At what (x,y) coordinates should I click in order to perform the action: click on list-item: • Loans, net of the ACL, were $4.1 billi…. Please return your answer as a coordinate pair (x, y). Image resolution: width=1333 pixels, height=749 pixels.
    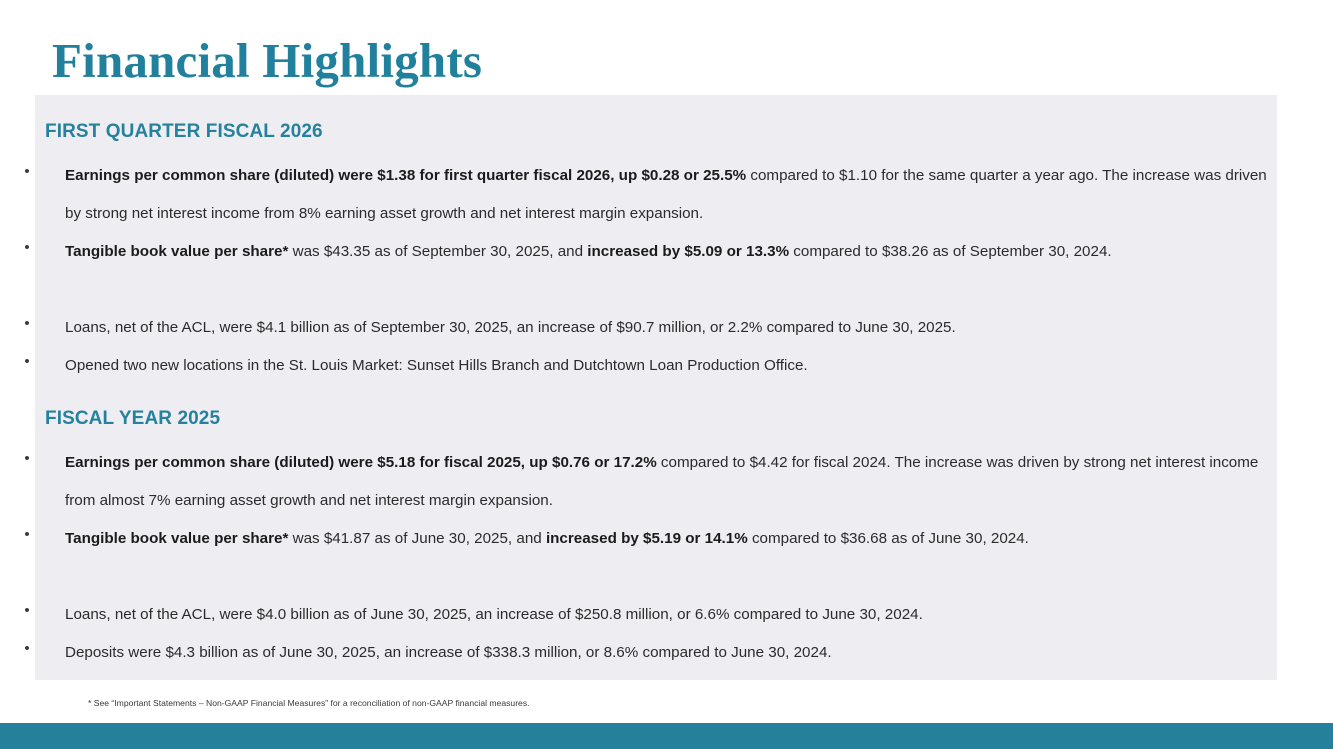
    Looking at the image, I should click on (631, 328).